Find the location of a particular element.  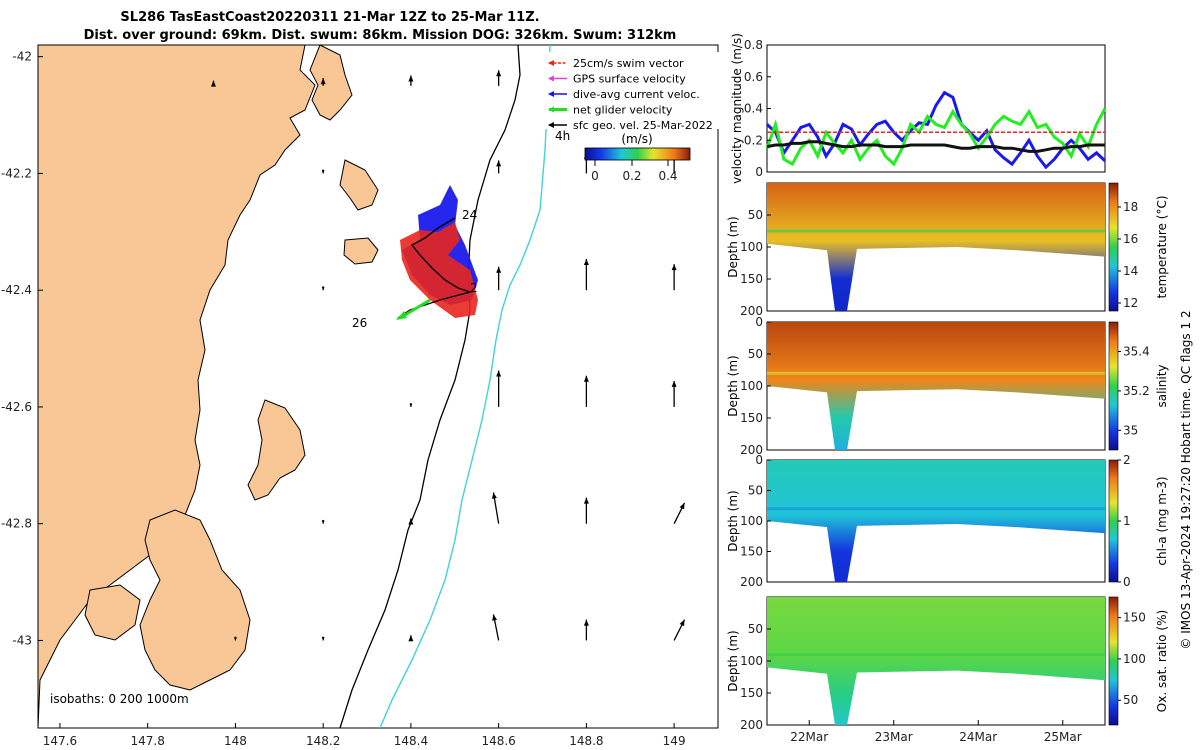

time-tick-label: 23Mar is located at coordinates (894, 737).